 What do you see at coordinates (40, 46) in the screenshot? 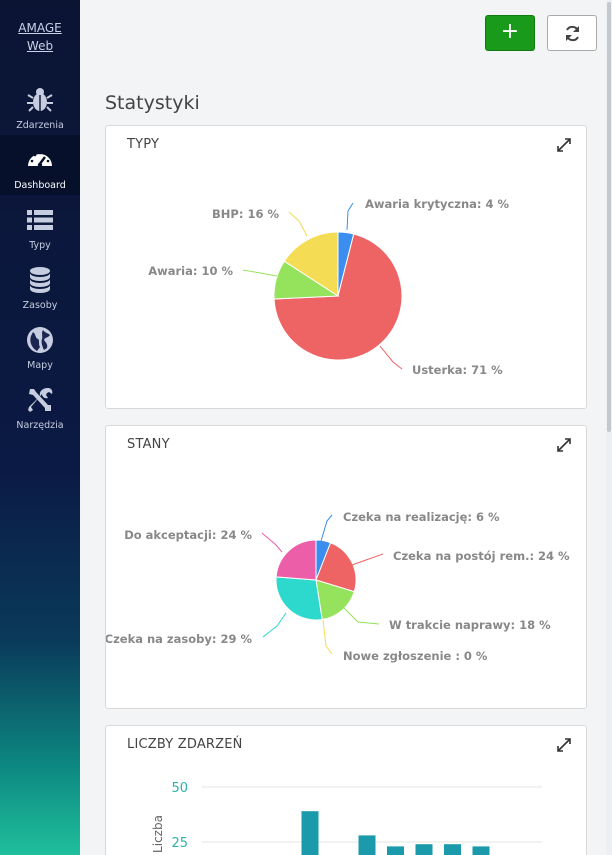
I see `logo-line2: Web` at bounding box center [40, 46].